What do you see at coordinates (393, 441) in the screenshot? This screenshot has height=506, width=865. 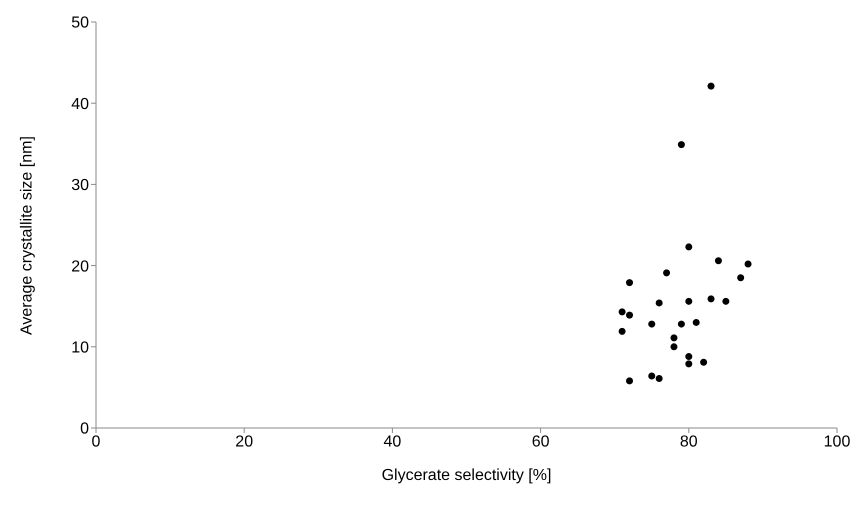 I see `x-tick-label: 40` at bounding box center [393, 441].